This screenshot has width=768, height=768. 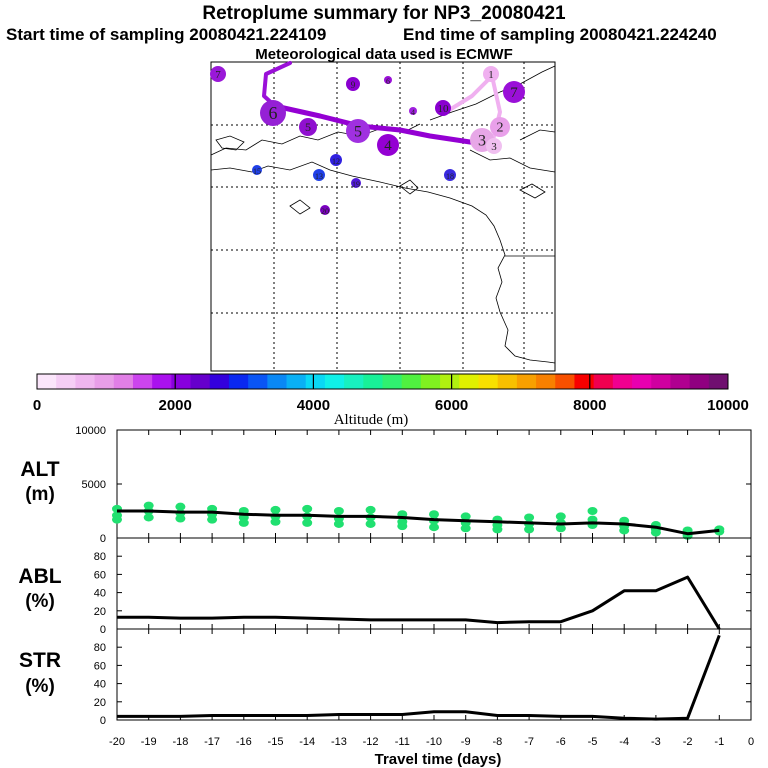 I want to click on x-tick-label: -19, so click(x=149, y=742).